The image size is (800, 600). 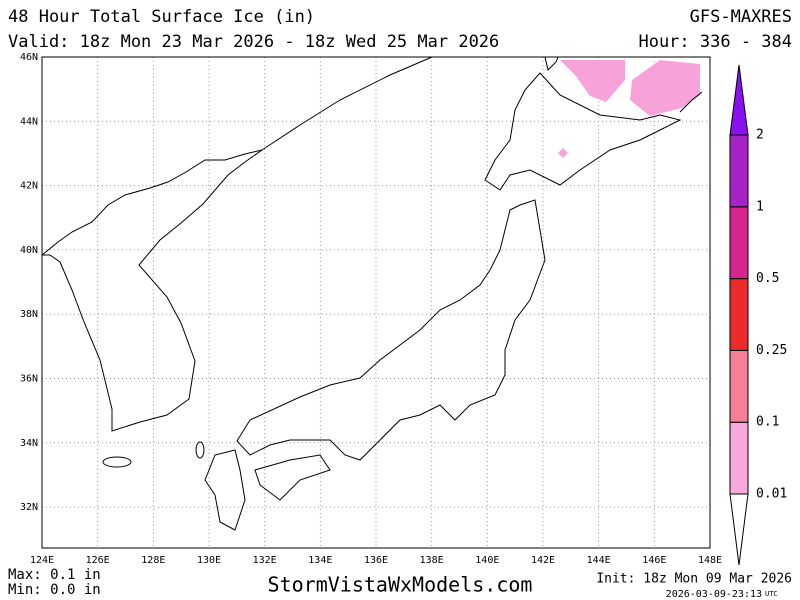 I want to click on lon-label: 140E, so click(x=487, y=560).